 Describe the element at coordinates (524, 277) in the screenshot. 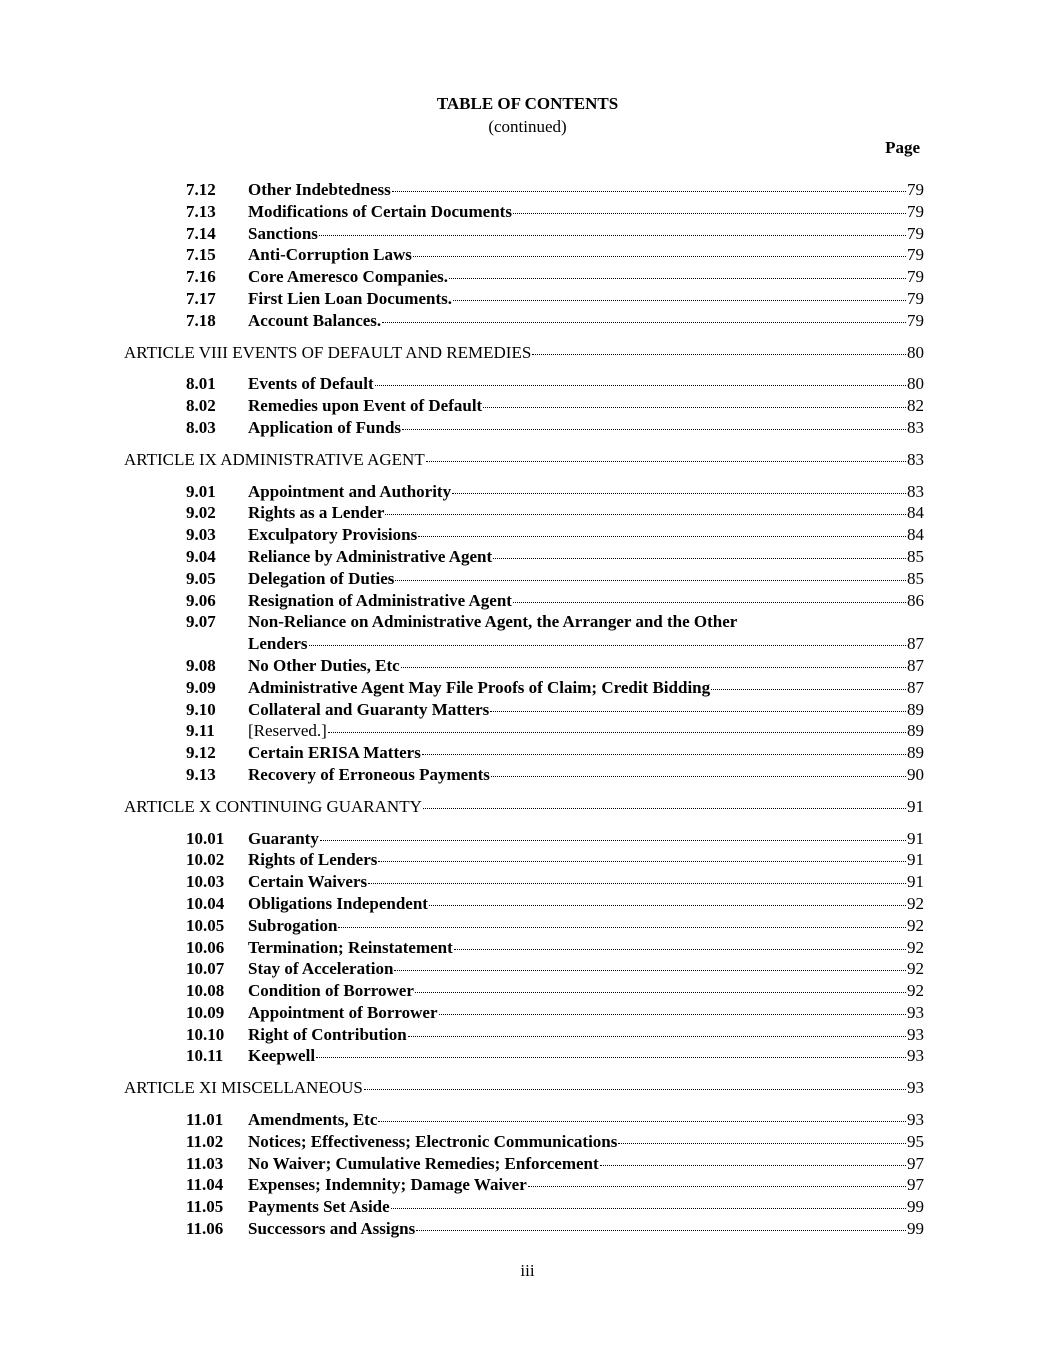

I see `toc-section-entry: 7.16 Core Ameresco Companies. 79` at that location.